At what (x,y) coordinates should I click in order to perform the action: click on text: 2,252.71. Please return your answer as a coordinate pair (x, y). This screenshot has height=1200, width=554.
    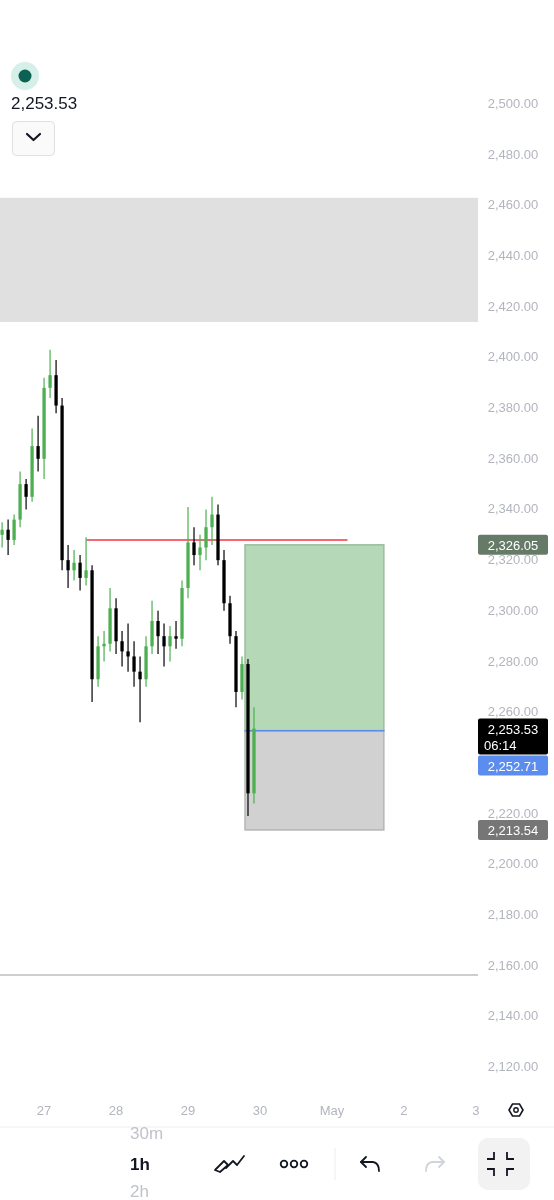
    Looking at the image, I should click on (513, 766).